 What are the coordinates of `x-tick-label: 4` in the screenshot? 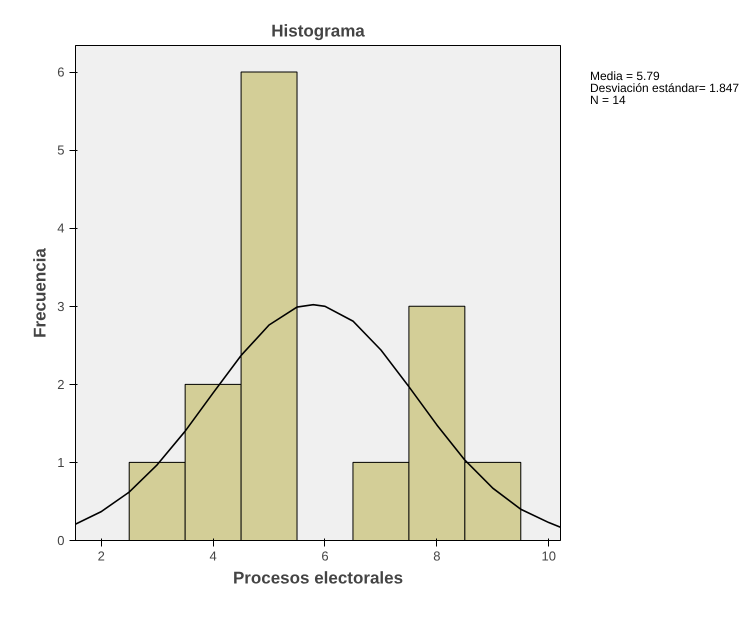 It's located at (213, 556).